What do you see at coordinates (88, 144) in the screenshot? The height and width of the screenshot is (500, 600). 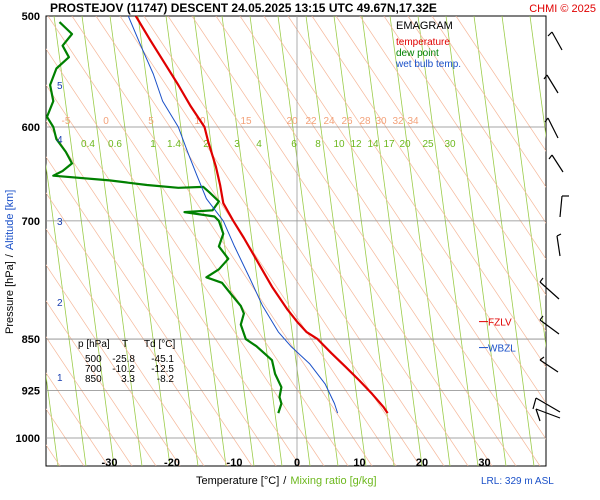 I see `mixing-ratio-label: 0.4` at bounding box center [88, 144].